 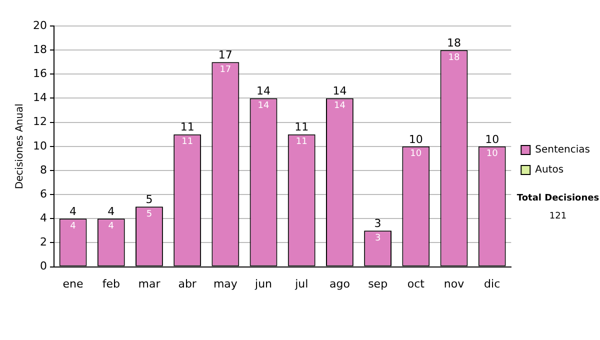 I want to click on y-tick-label: 8, so click(x=43, y=169).